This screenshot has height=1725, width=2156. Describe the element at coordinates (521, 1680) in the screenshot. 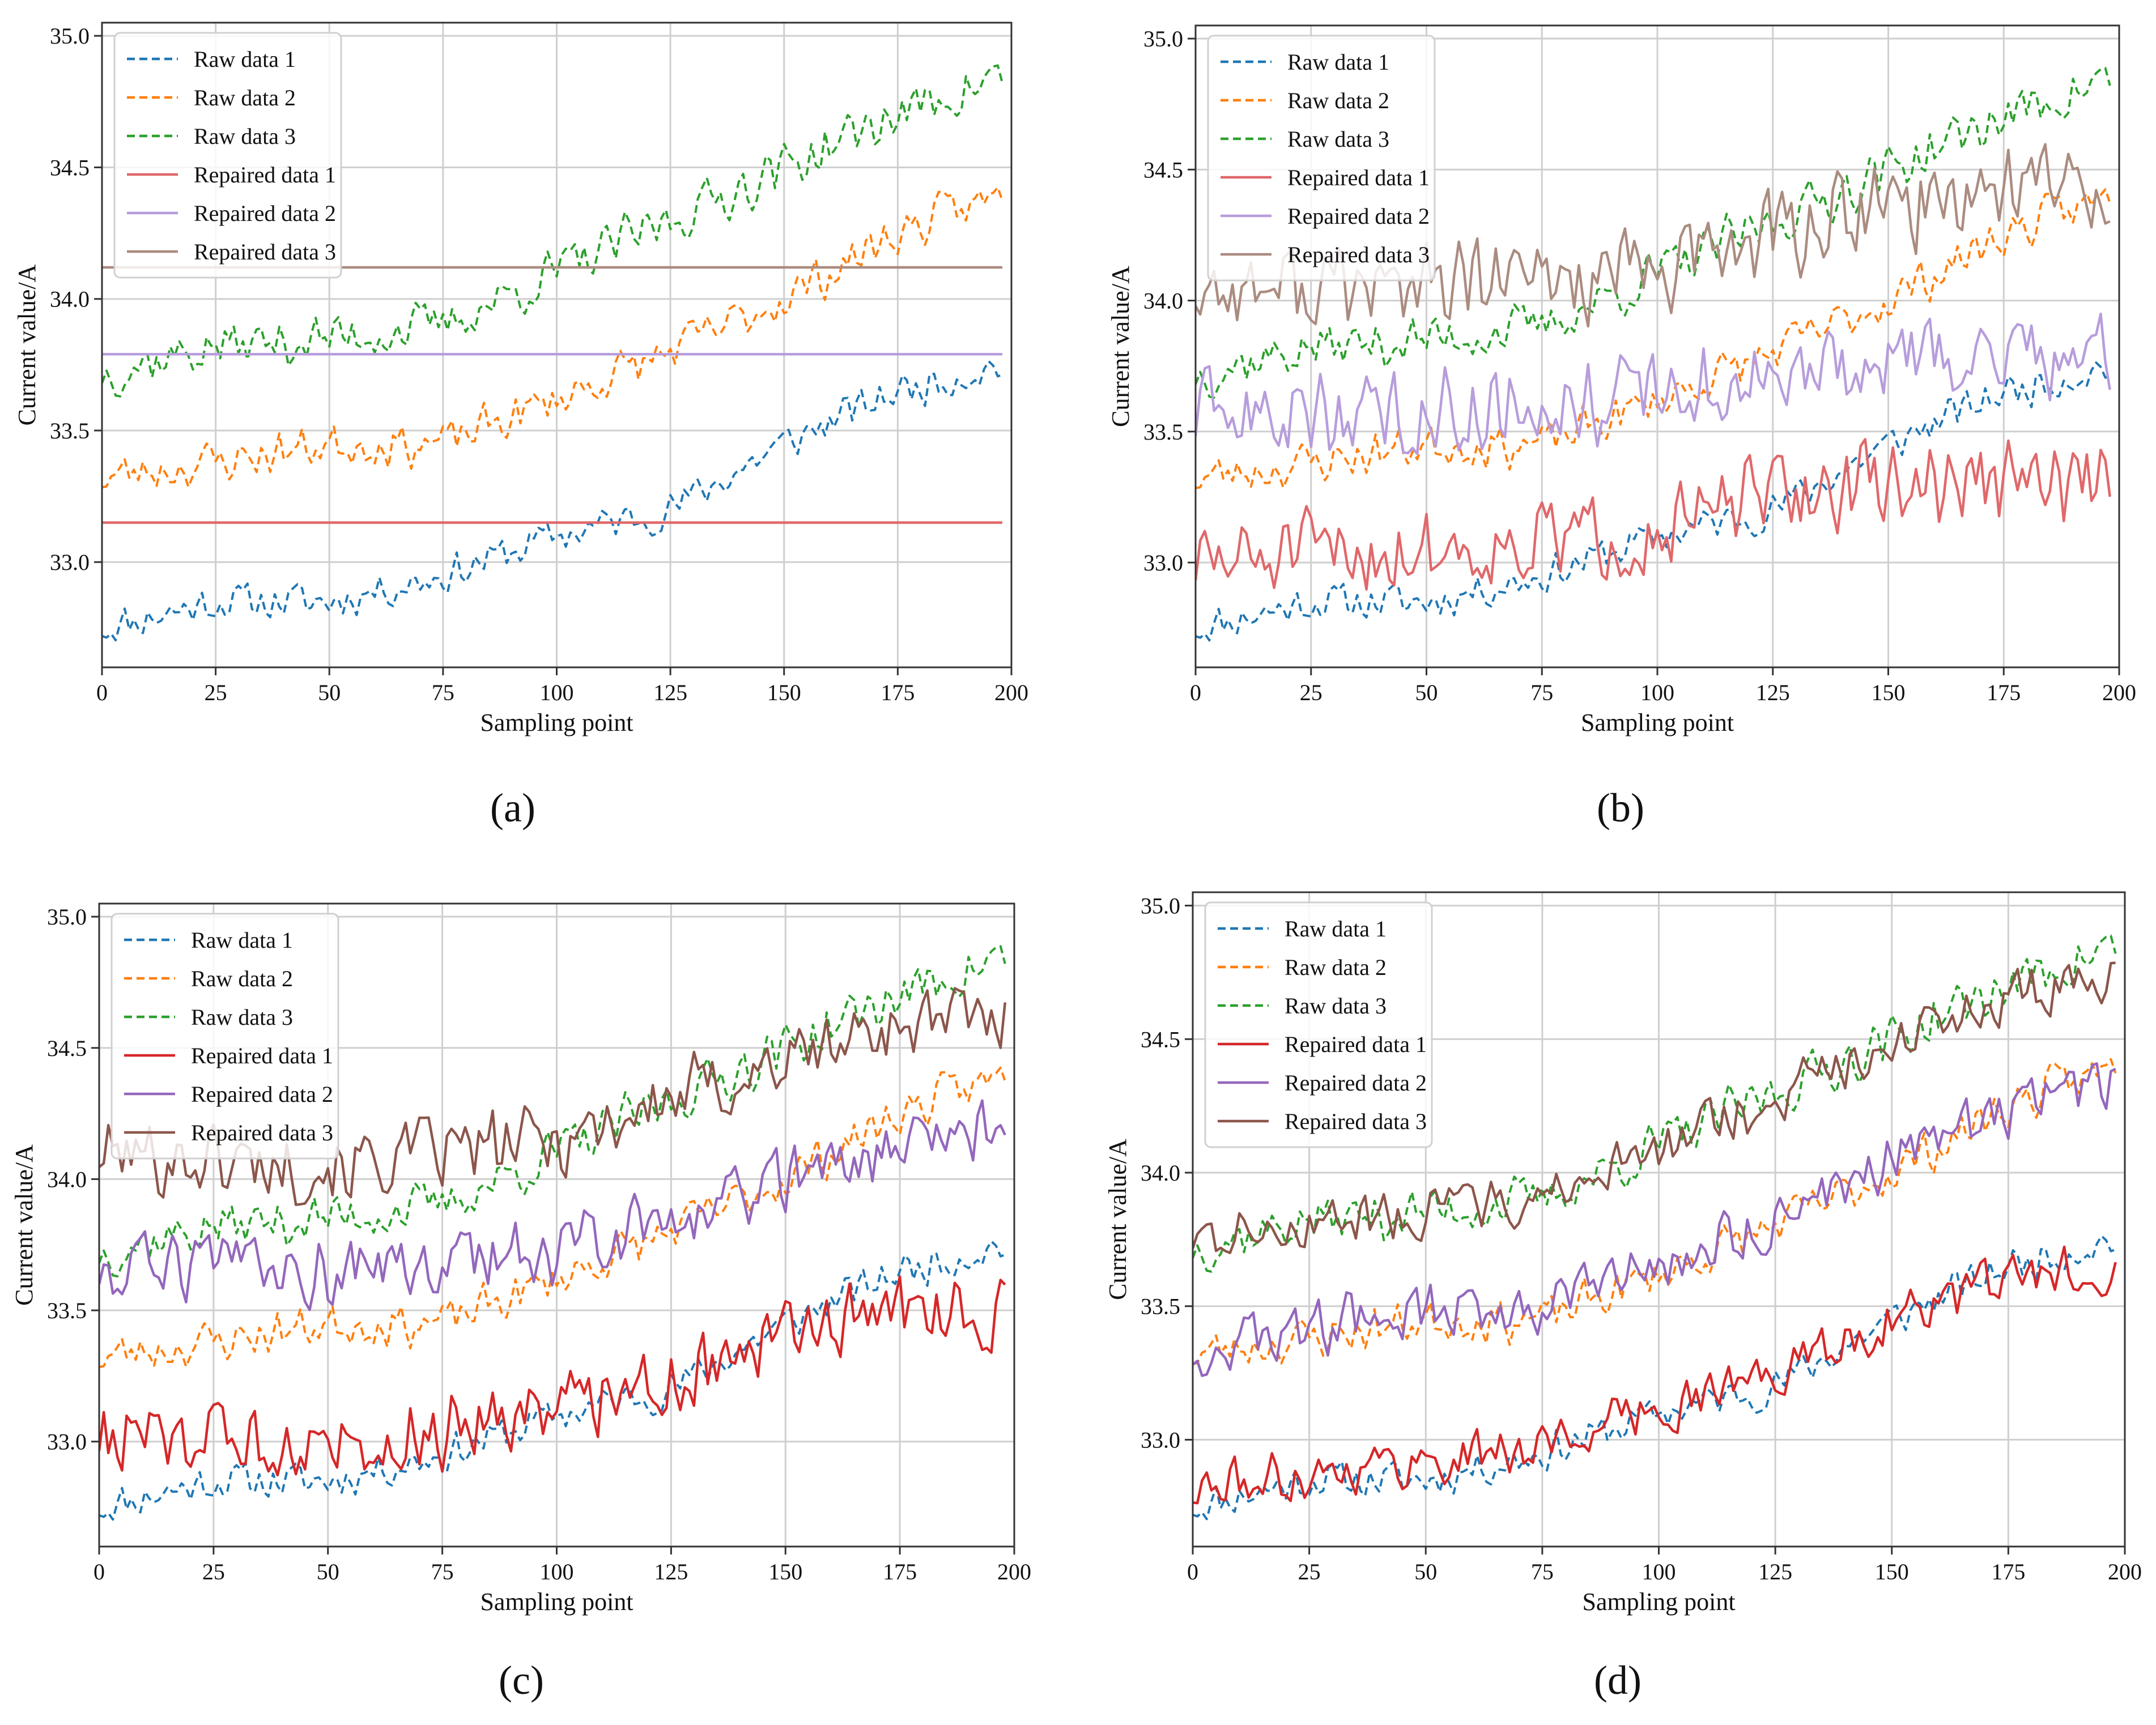

I see `panel-label: (c)` at that location.